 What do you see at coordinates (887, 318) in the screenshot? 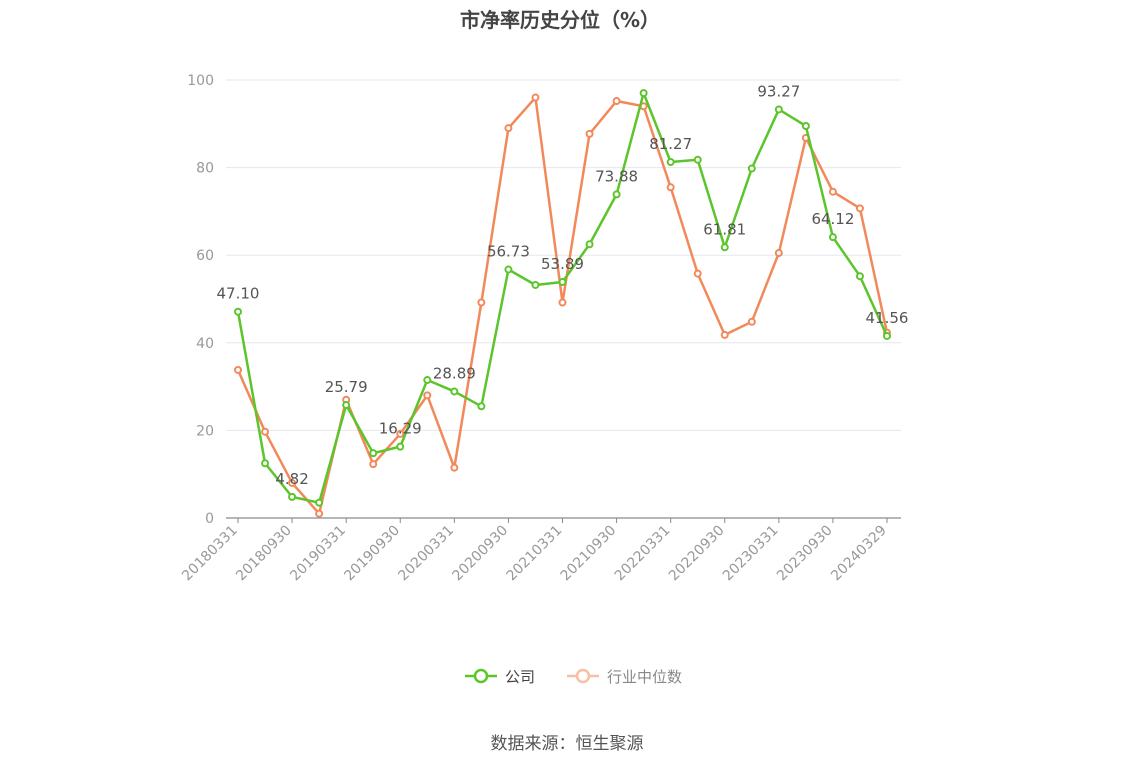
I see `data-label: 41.56` at bounding box center [887, 318].